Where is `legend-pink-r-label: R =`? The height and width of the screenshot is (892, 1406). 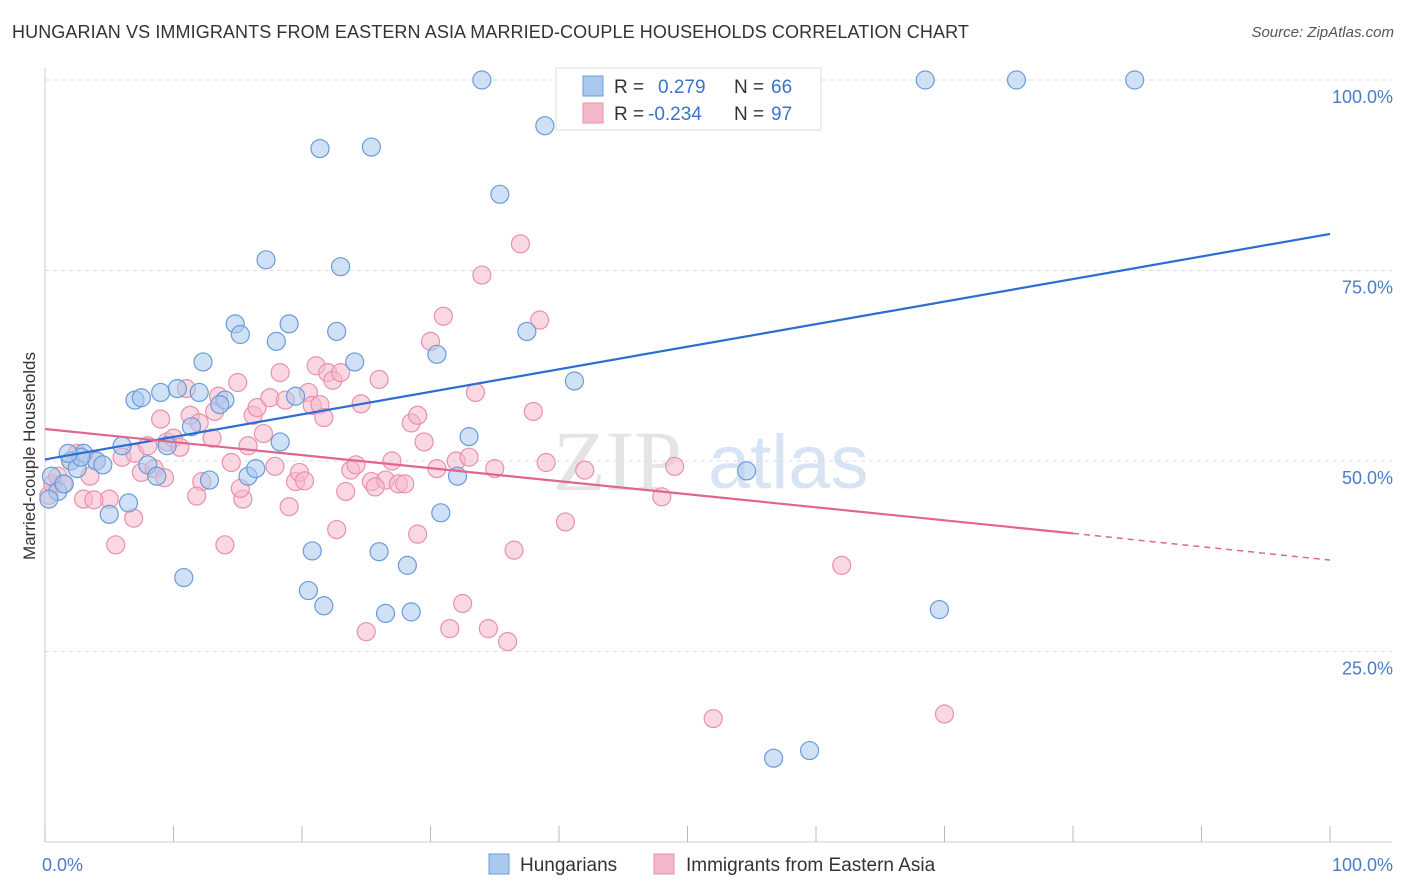
legend-pink-r-label: R = is located at coordinates (629, 114).